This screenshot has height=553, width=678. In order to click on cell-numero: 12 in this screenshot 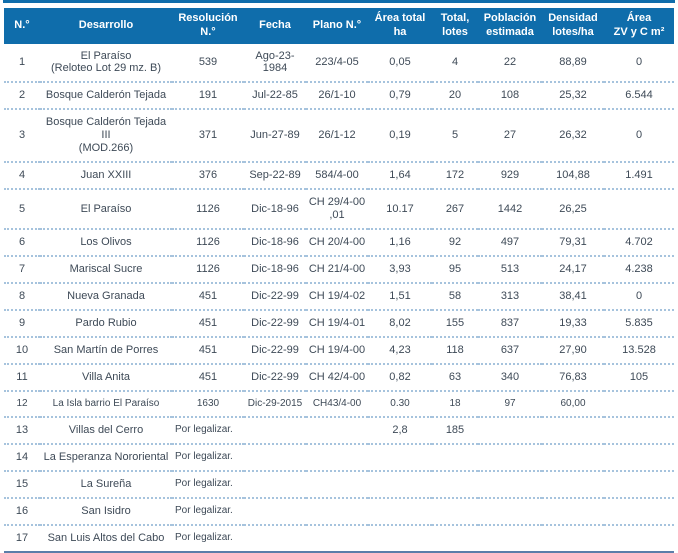, I will do `click(22, 404)`.